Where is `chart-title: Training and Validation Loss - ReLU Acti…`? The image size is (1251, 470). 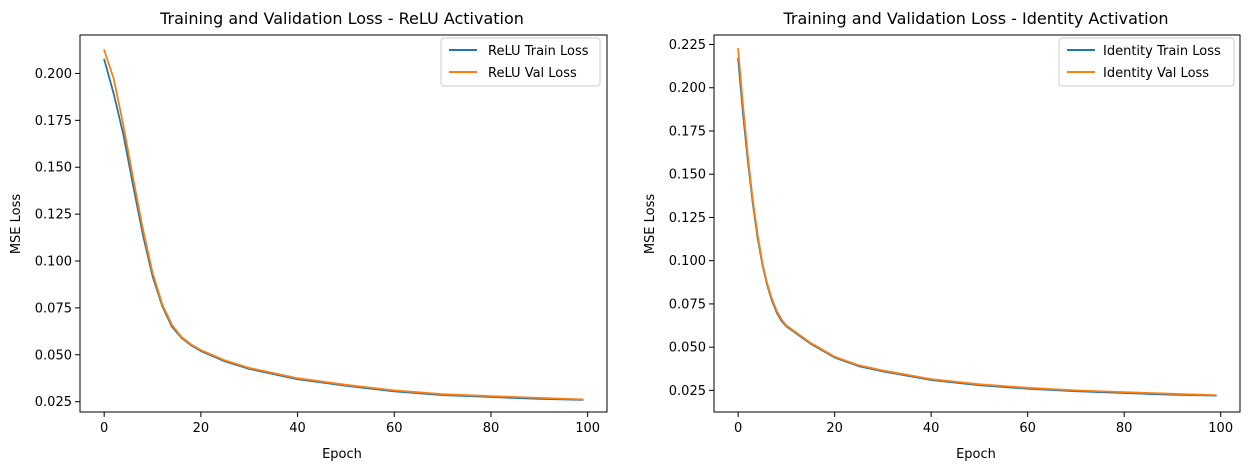
chart-title: Training and Validation Loss - ReLU Acti… is located at coordinates (341, 18).